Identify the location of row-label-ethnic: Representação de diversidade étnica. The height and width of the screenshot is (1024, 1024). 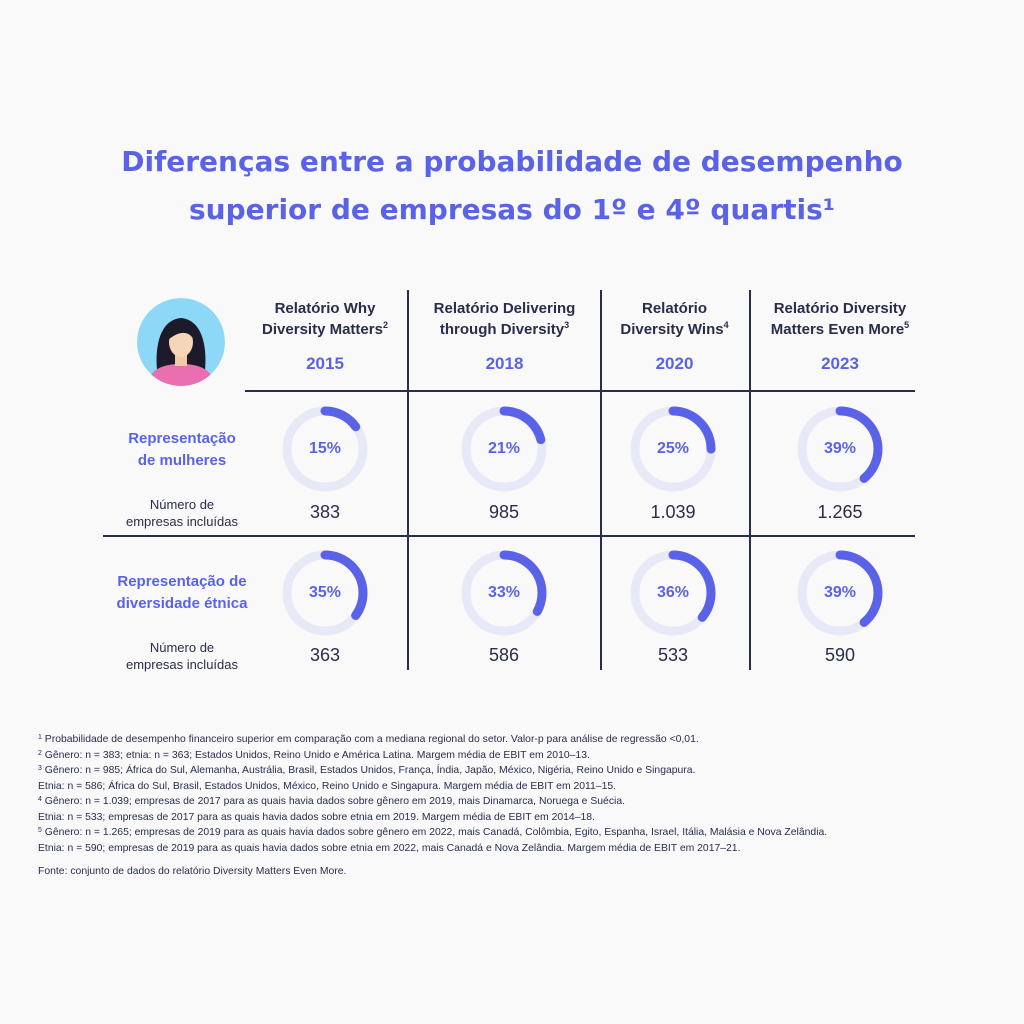
(182, 593).